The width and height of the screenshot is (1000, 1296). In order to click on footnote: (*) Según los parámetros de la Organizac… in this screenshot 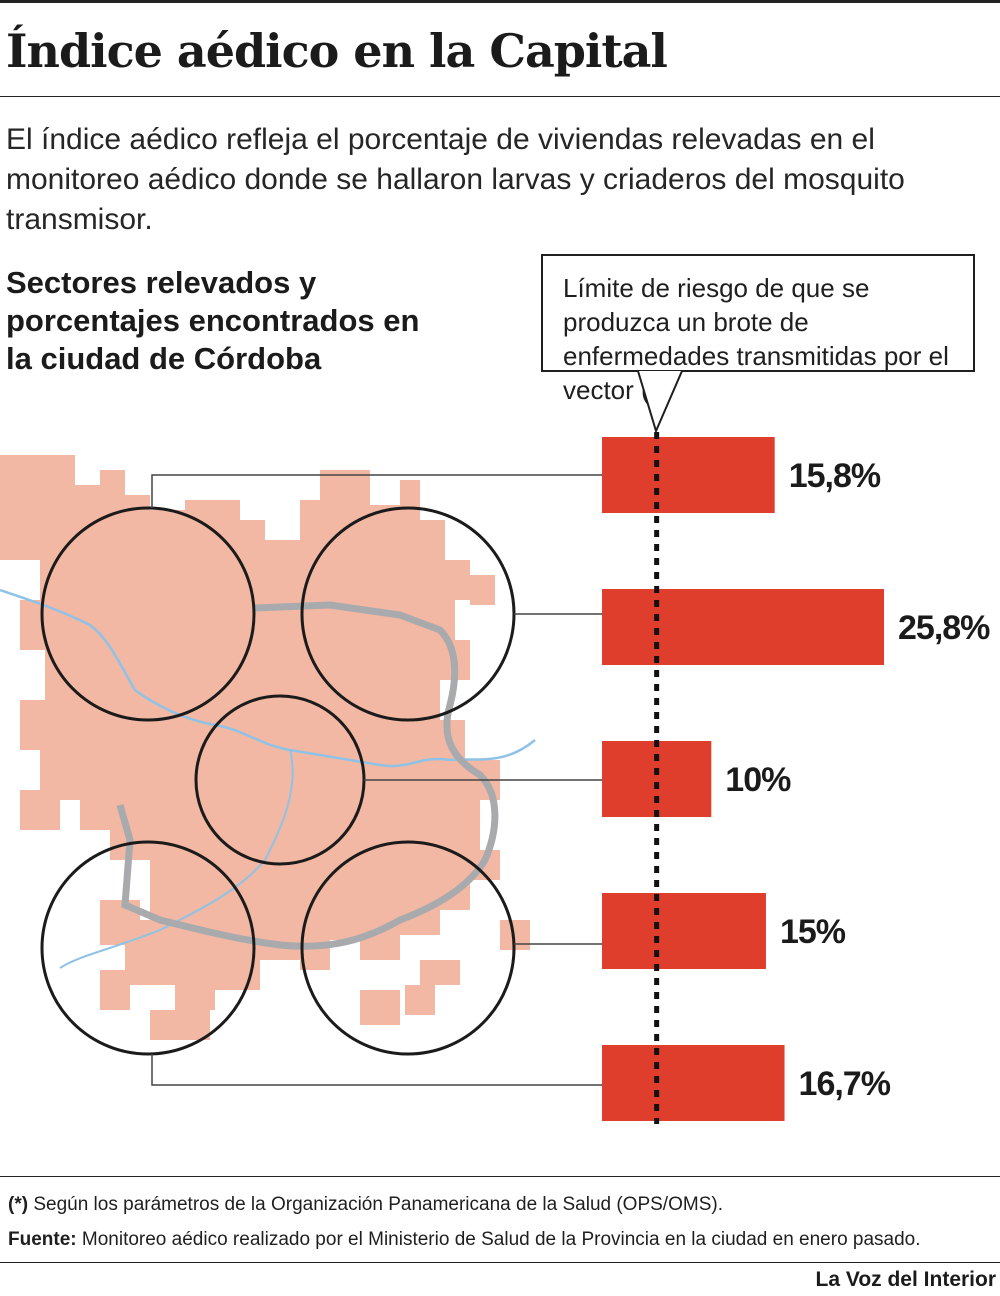, I will do `click(365, 1205)`.